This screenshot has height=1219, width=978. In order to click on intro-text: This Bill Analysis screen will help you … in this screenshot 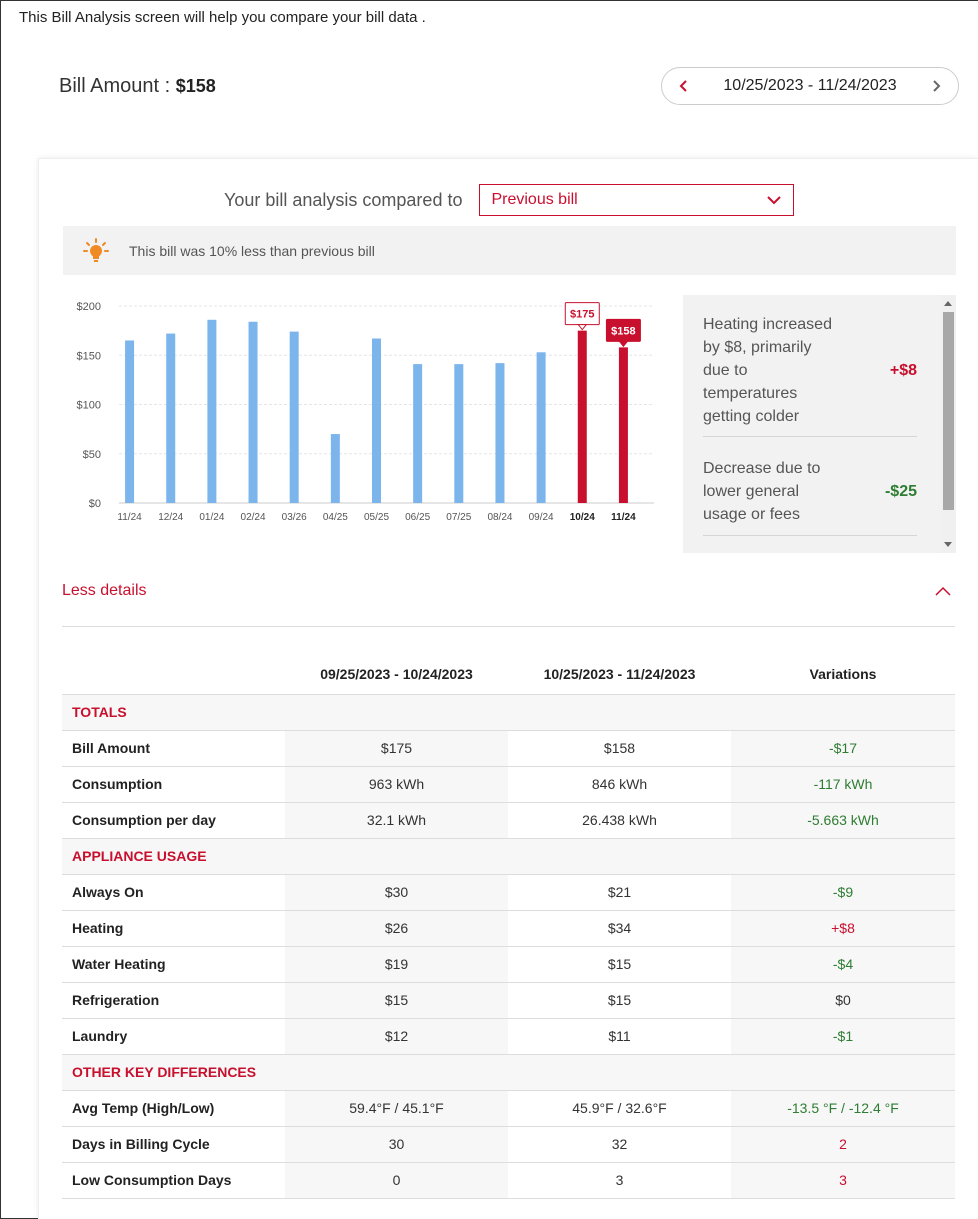, I will do `click(222, 17)`.